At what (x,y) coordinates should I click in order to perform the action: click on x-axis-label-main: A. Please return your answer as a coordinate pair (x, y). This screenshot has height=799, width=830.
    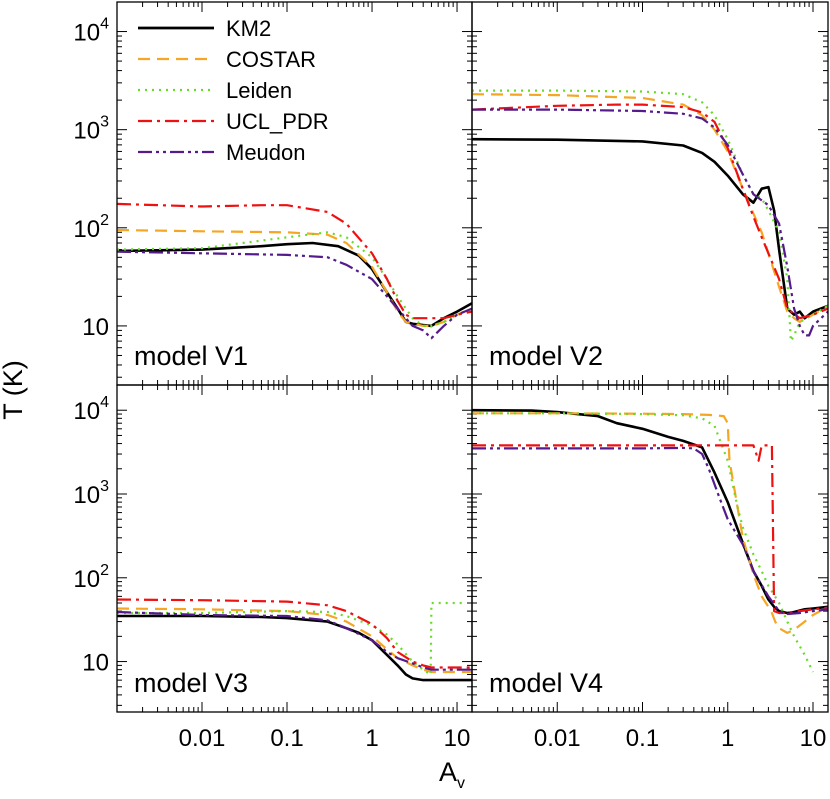
    Looking at the image, I should click on (448, 772).